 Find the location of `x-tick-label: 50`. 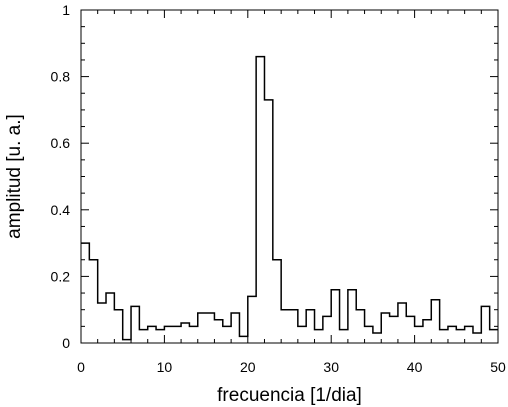

x-tick-label: 50 is located at coordinates (498, 367).